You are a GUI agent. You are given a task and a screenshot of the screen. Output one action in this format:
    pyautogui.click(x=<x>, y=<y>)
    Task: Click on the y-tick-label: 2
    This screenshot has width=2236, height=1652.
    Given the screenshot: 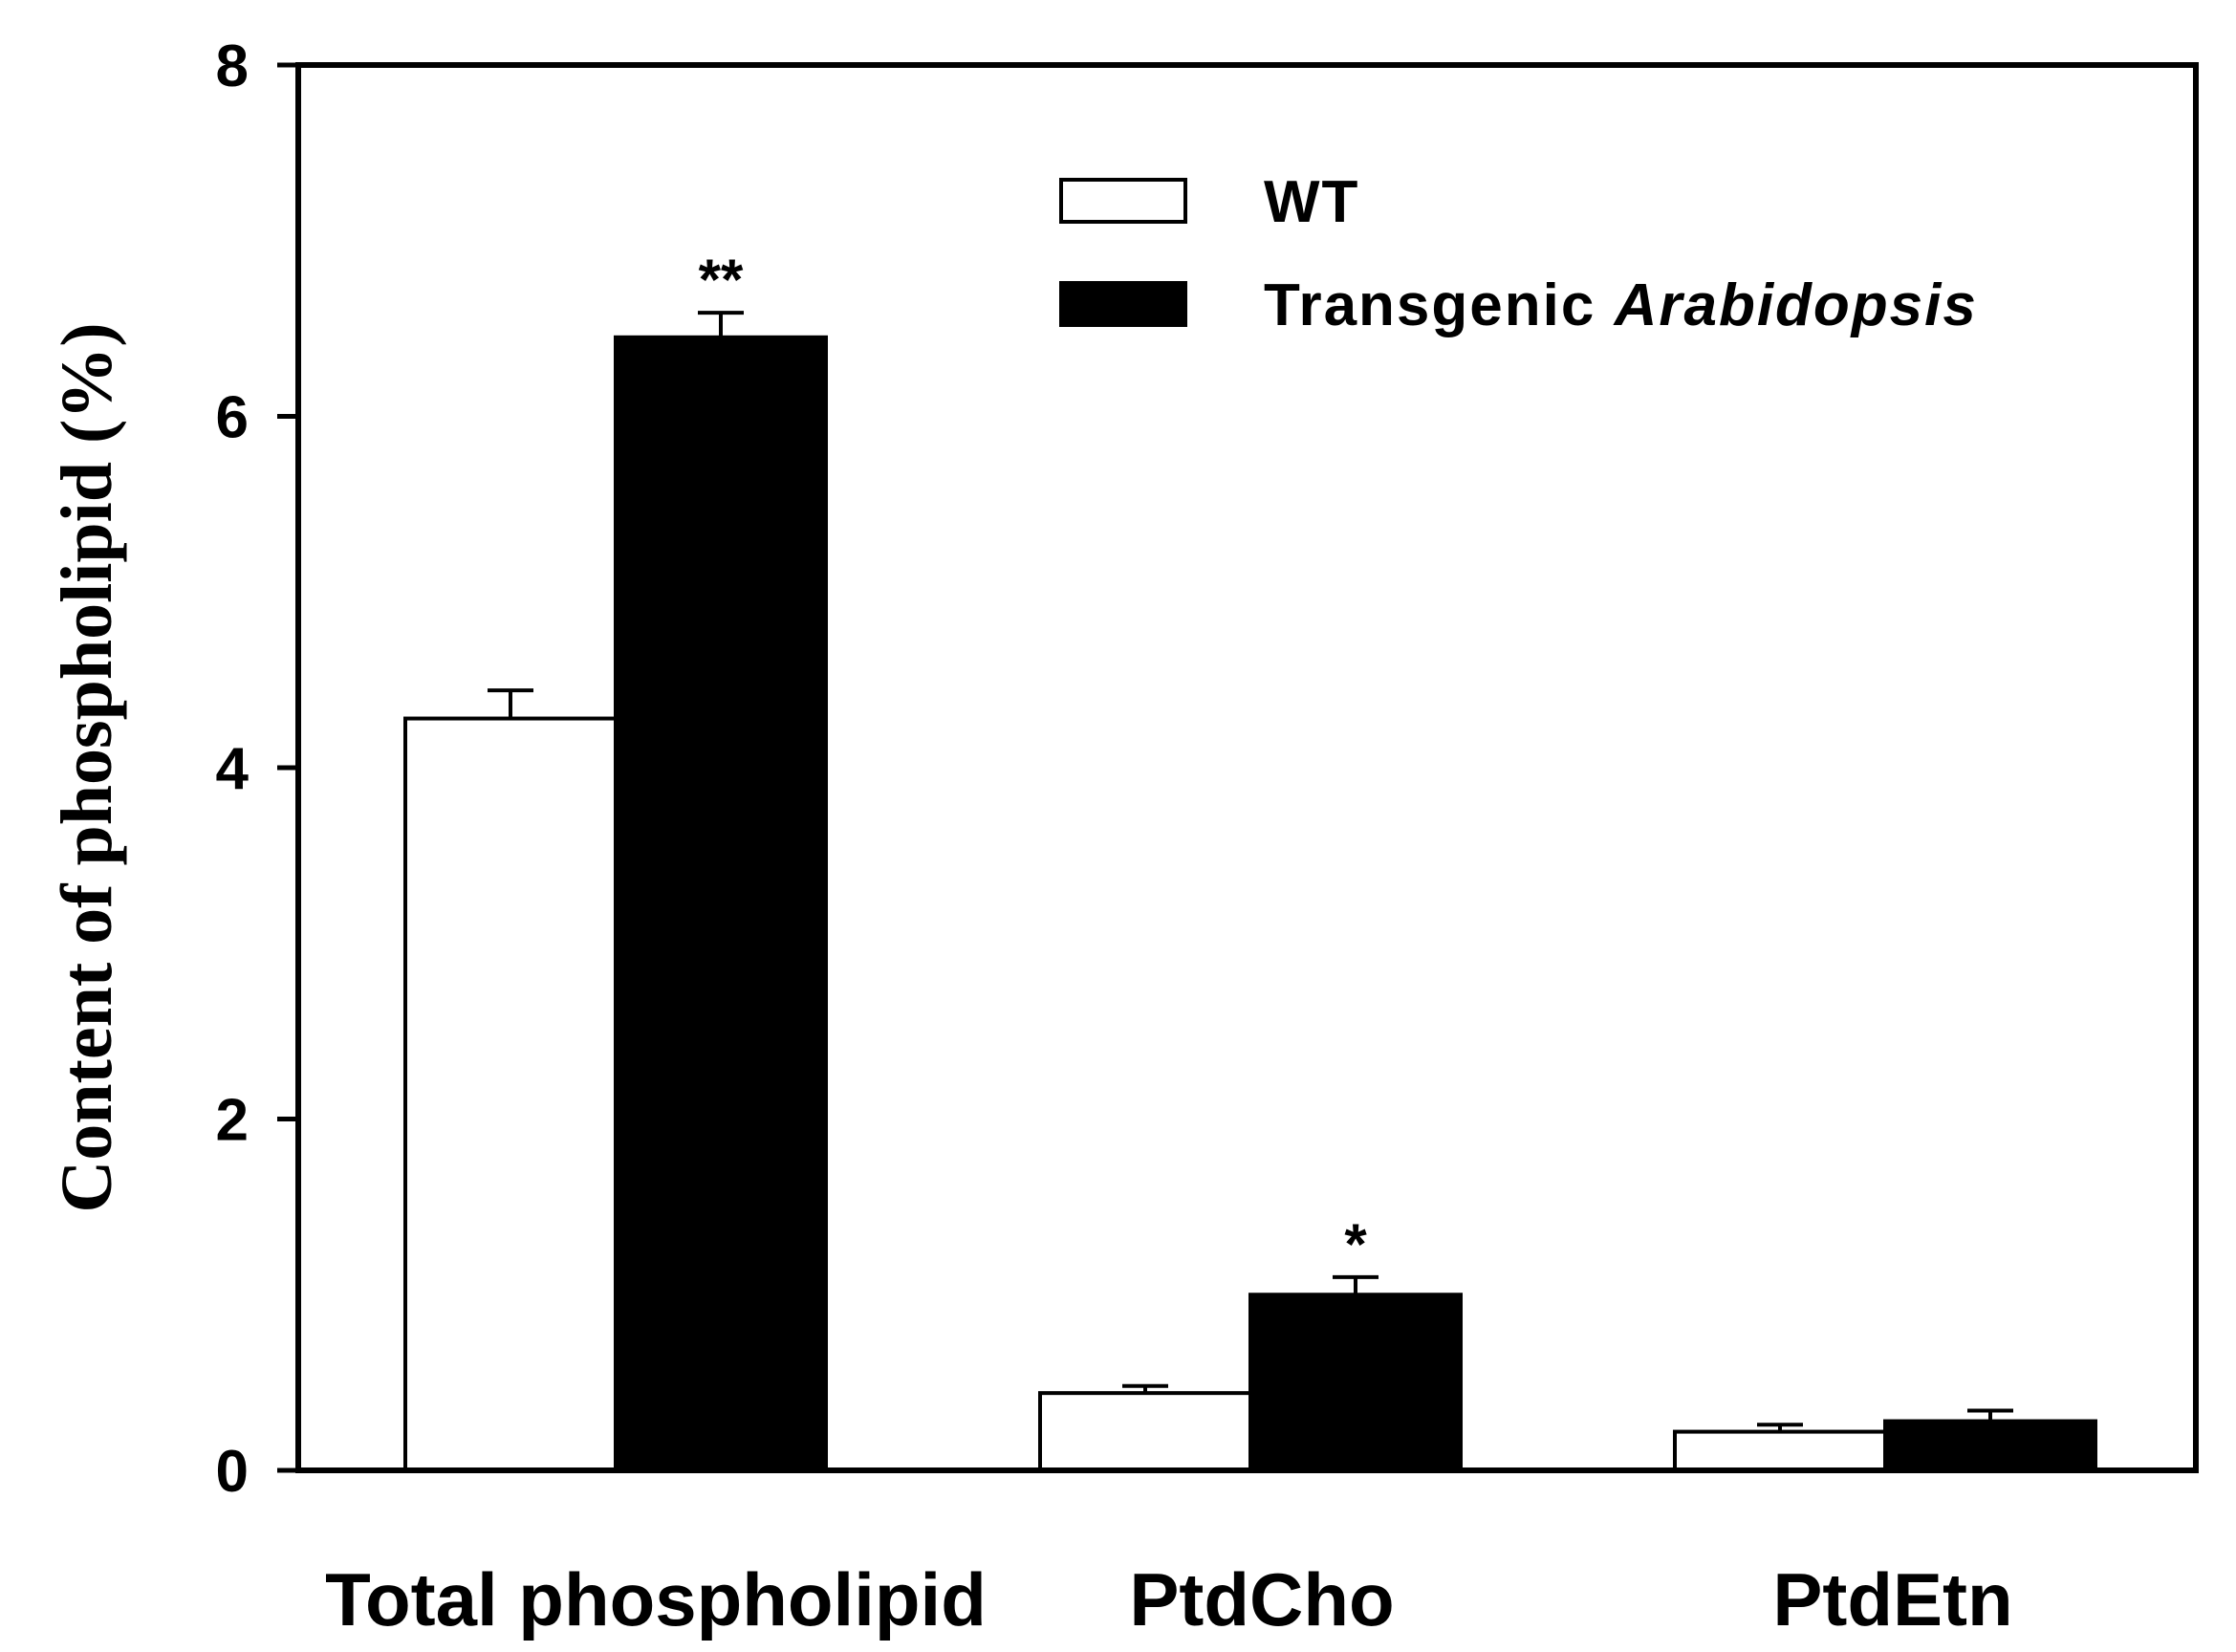 What is the action you would take?
    pyautogui.click(x=232, y=1121)
    